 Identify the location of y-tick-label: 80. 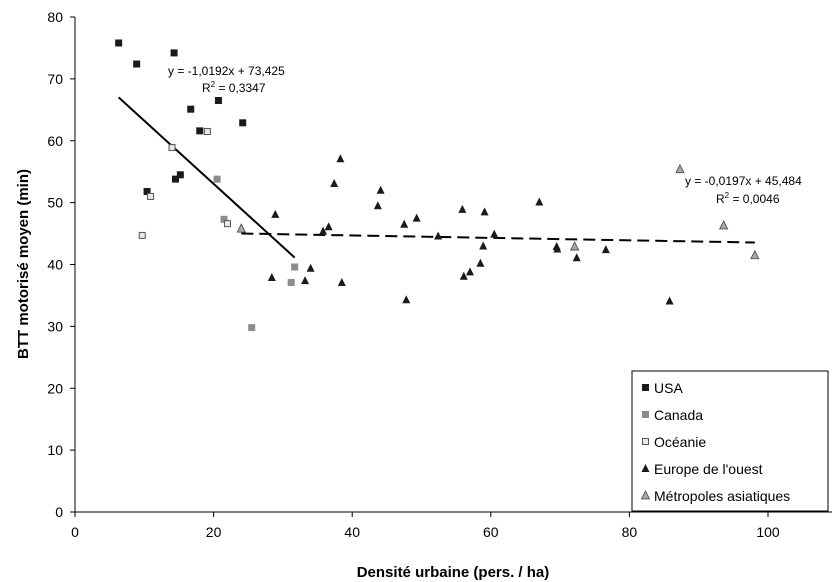
(55, 17).